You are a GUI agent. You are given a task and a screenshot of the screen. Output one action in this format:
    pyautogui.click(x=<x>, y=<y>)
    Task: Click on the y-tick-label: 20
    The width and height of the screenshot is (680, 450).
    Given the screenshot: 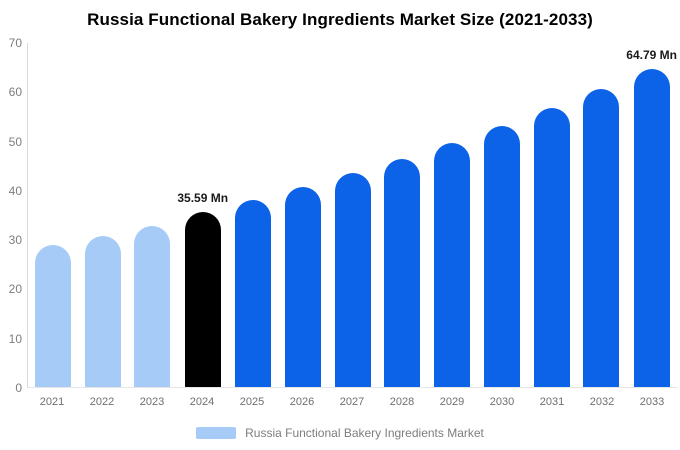 What is the action you would take?
    pyautogui.click(x=15, y=289)
    